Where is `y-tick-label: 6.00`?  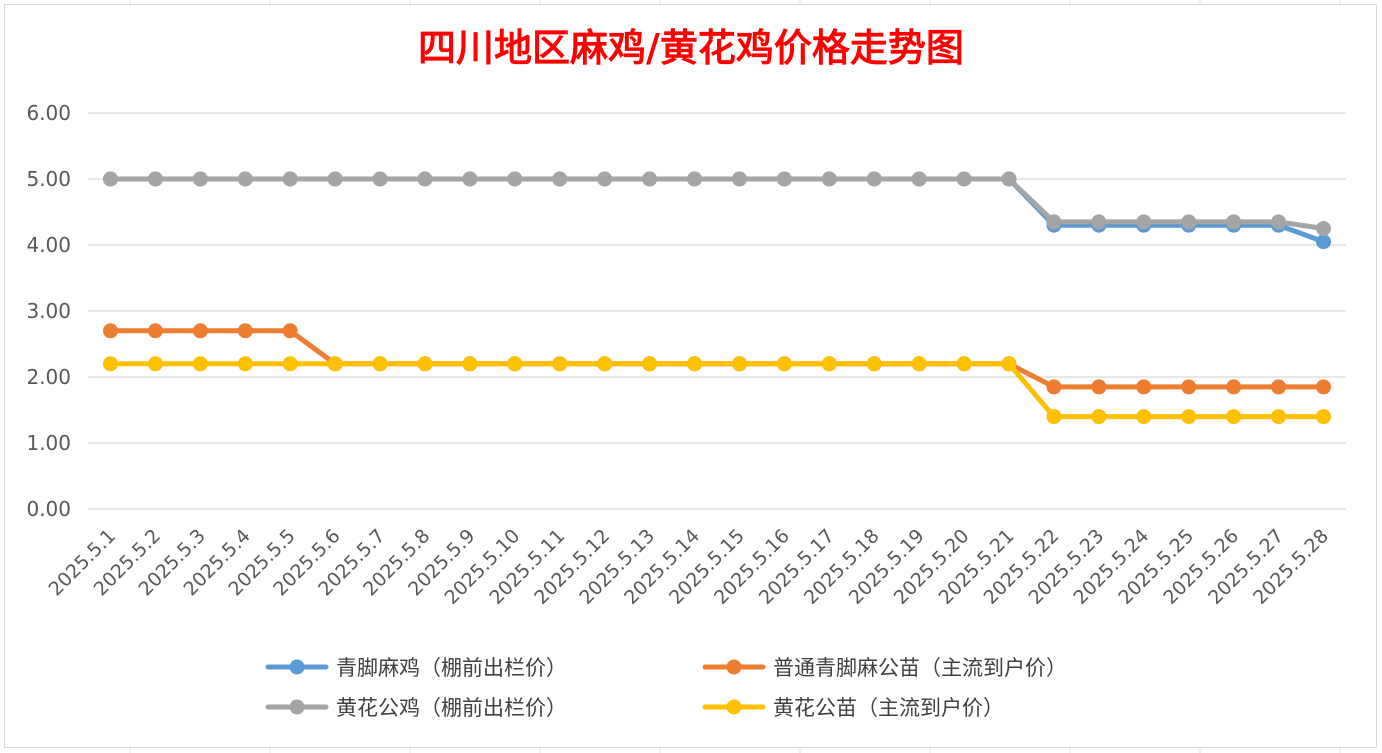
y-tick-label: 6.00 is located at coordinates (48, 113).